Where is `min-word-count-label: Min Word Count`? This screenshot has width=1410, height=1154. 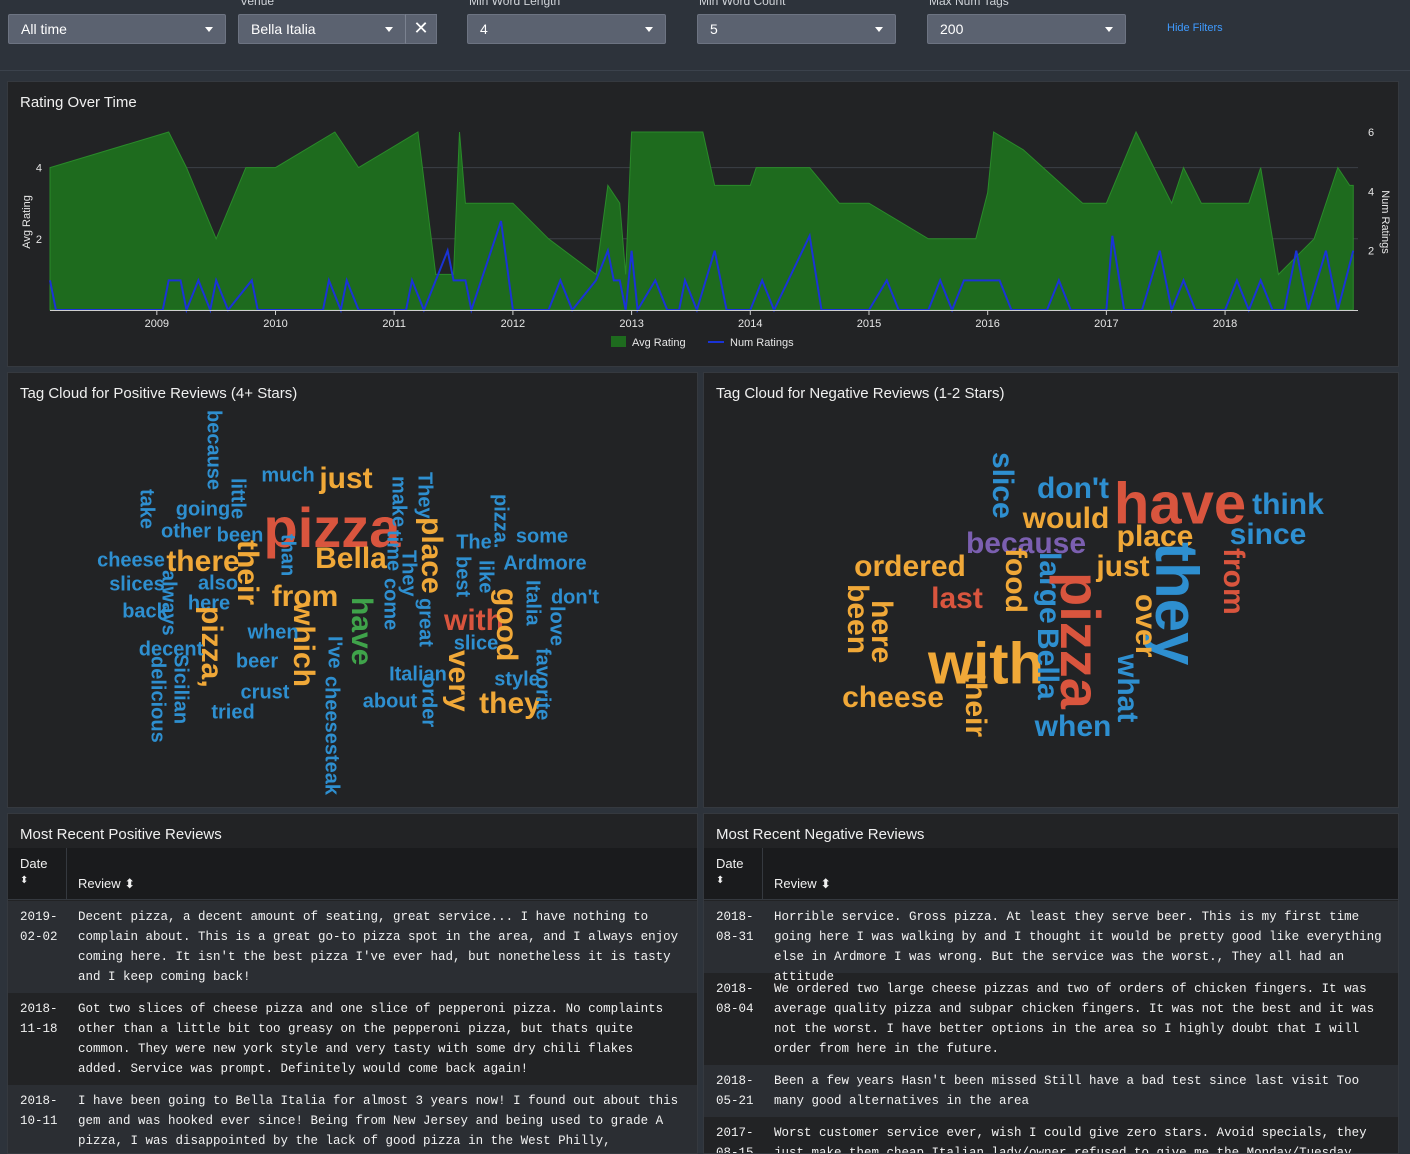 min-word-count-label: Min Word Count is located at coordinates (742, 4).